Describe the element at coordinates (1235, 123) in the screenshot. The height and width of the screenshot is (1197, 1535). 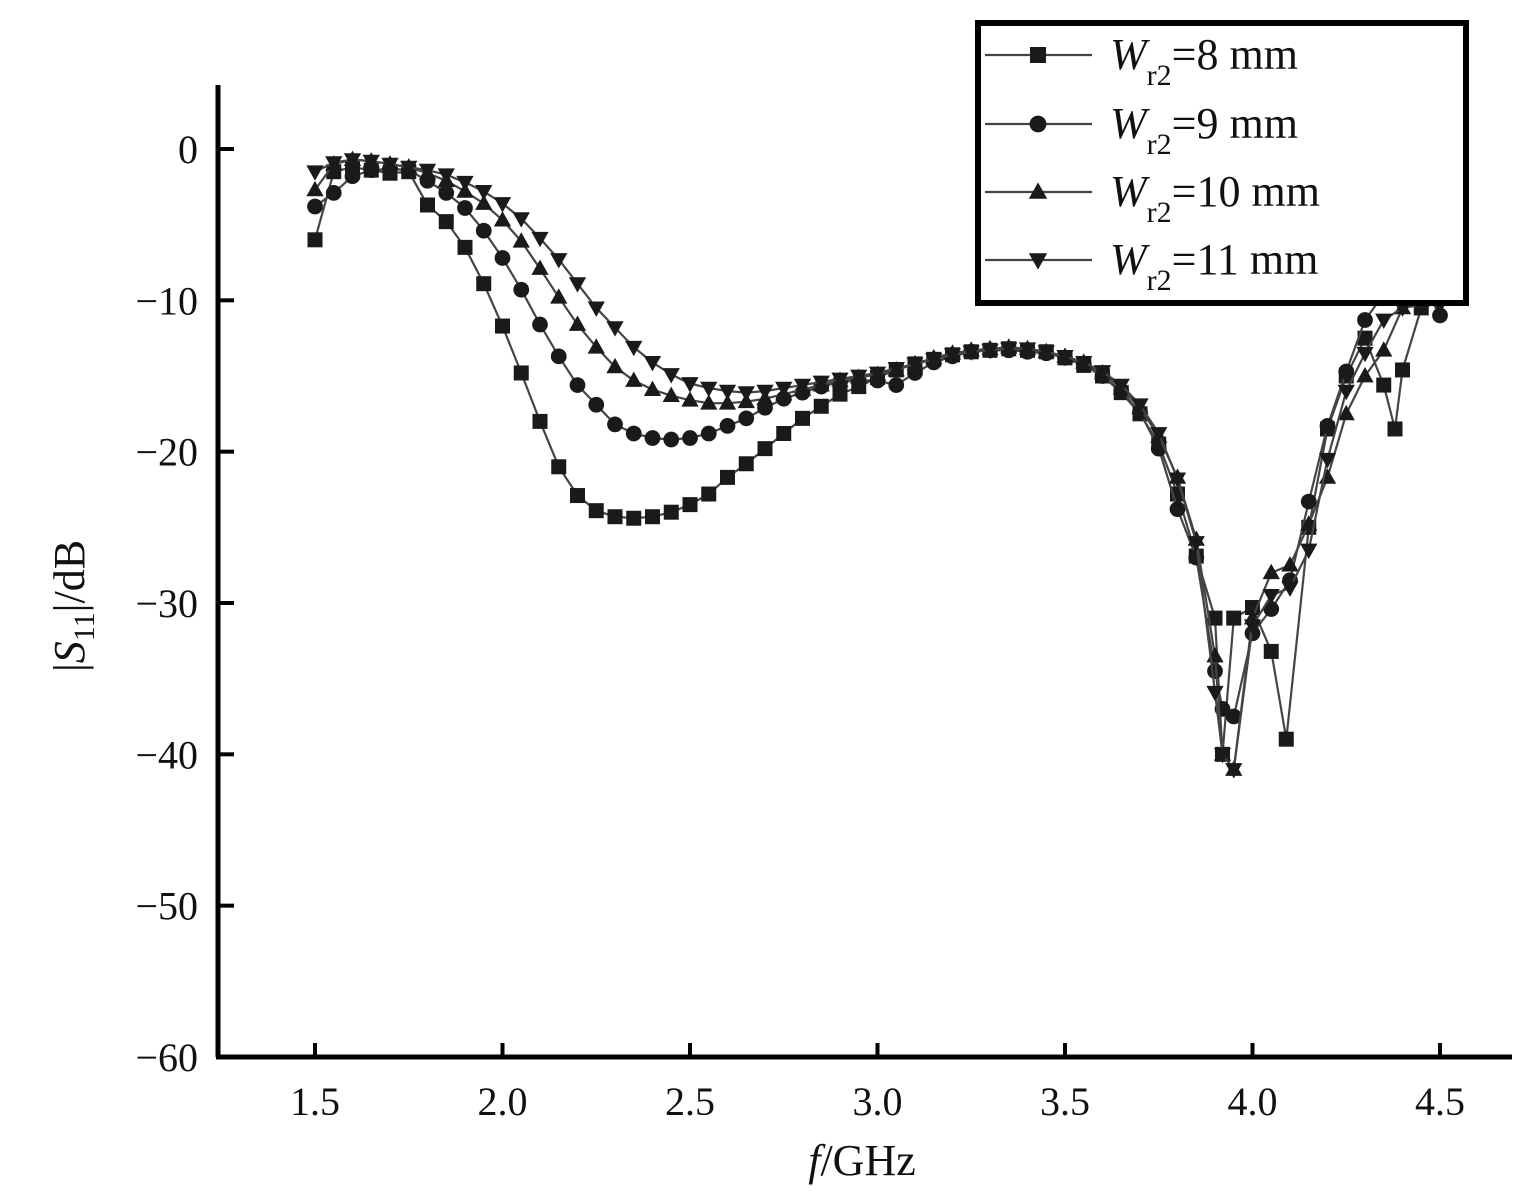
I see `legend-label-value: =9 mm` at that location.